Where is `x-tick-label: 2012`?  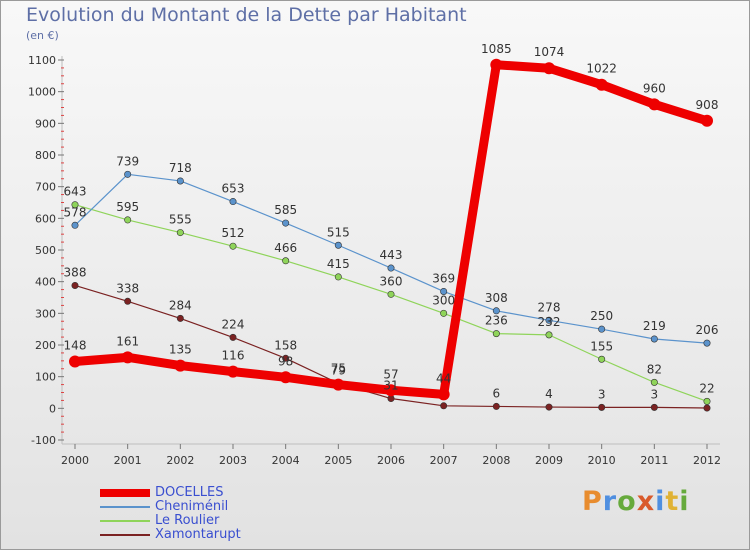 x-tick-label: 2012 is located at coordinates (707, 460).